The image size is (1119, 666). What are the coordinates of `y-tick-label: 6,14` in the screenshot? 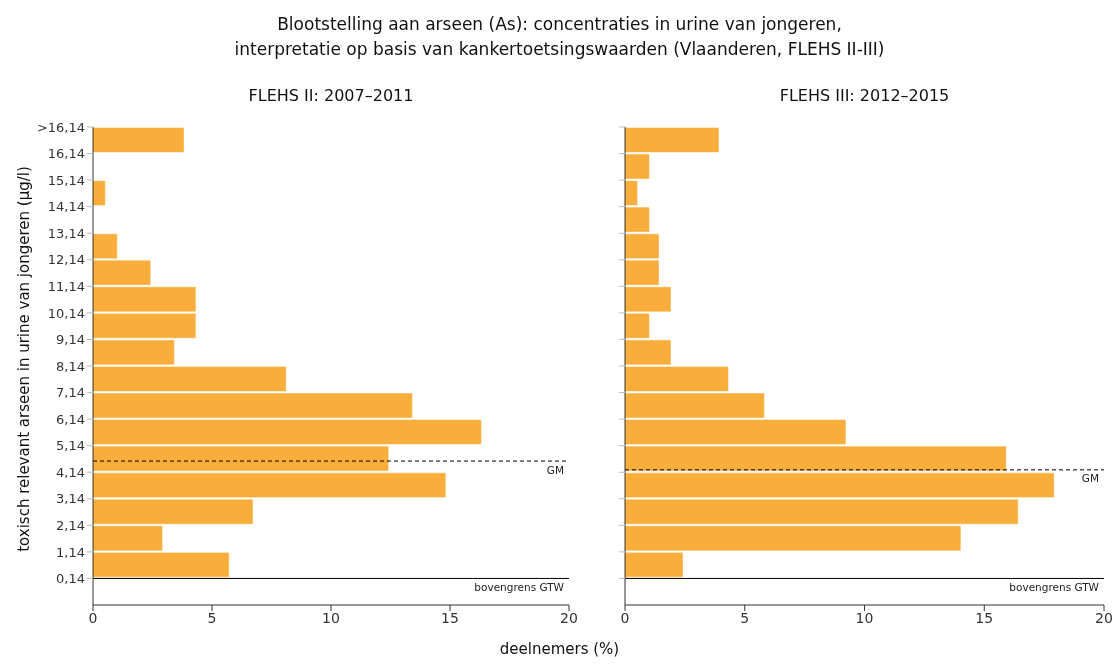 It's located at (70, 419).